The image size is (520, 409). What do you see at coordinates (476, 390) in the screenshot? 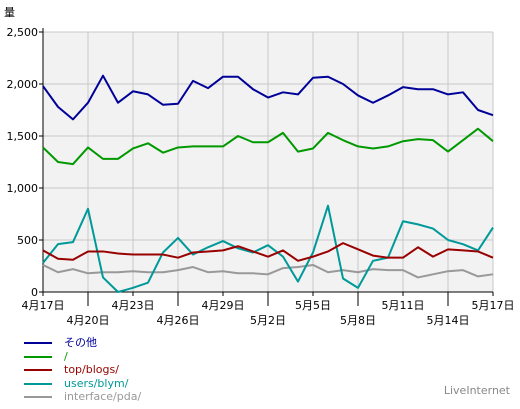
I see `watermark: LiveInternet` at bounding box center [476, 390].